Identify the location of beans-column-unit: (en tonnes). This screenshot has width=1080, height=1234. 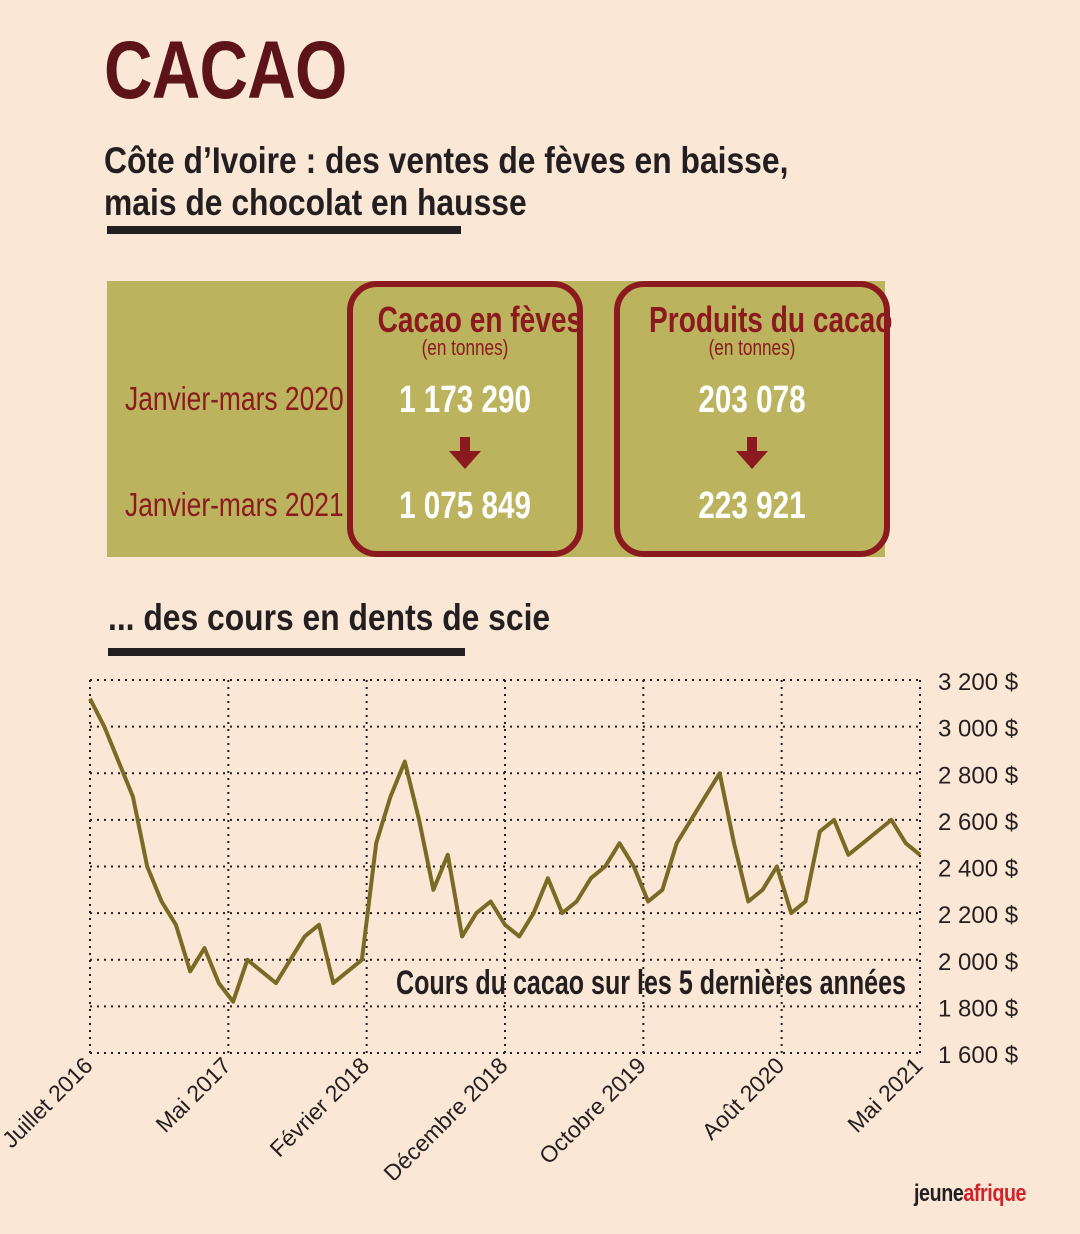
(465, 347).